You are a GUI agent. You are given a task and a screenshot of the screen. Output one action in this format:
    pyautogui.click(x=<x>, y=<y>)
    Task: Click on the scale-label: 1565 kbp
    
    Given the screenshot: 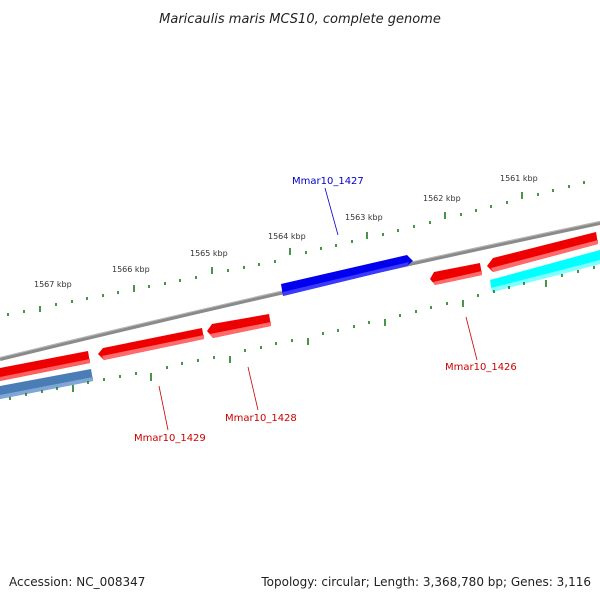 What is the action you would take?
    pyautogui.click(x=209, y=253)
    